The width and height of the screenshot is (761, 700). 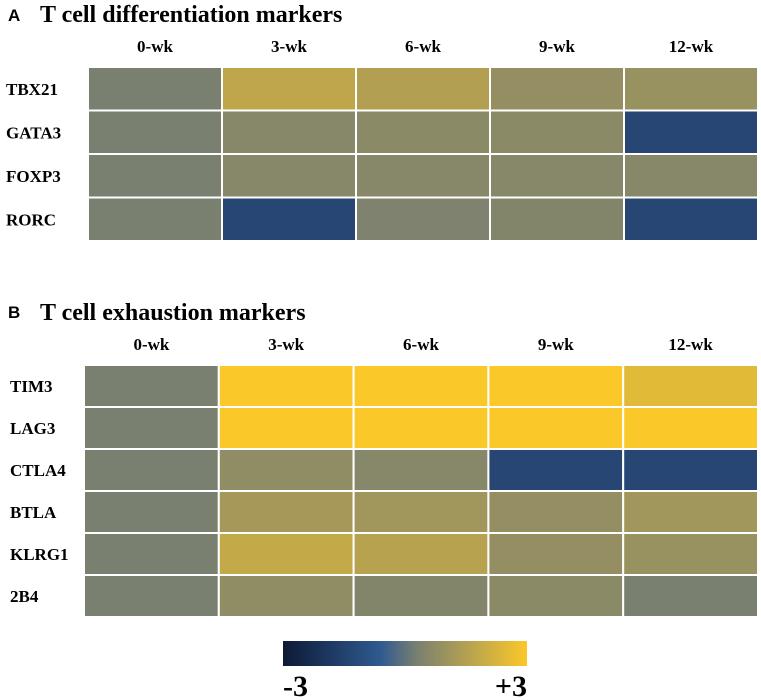 I want to click on row-label: TBX21, so click(x=32, y=89).